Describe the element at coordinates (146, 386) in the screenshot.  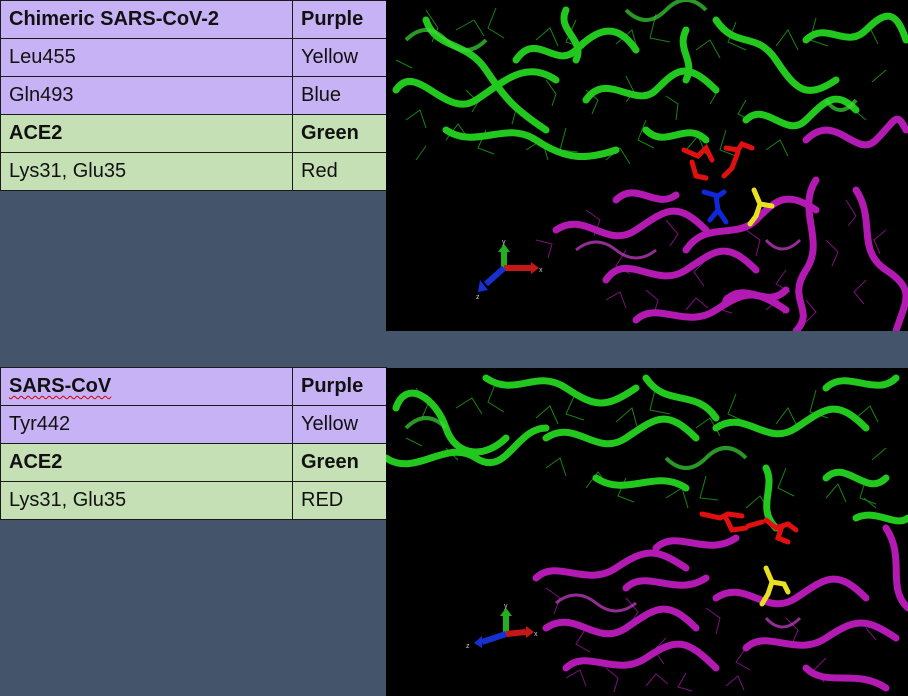
I see `structure-label: SARS-CoV` at that location.